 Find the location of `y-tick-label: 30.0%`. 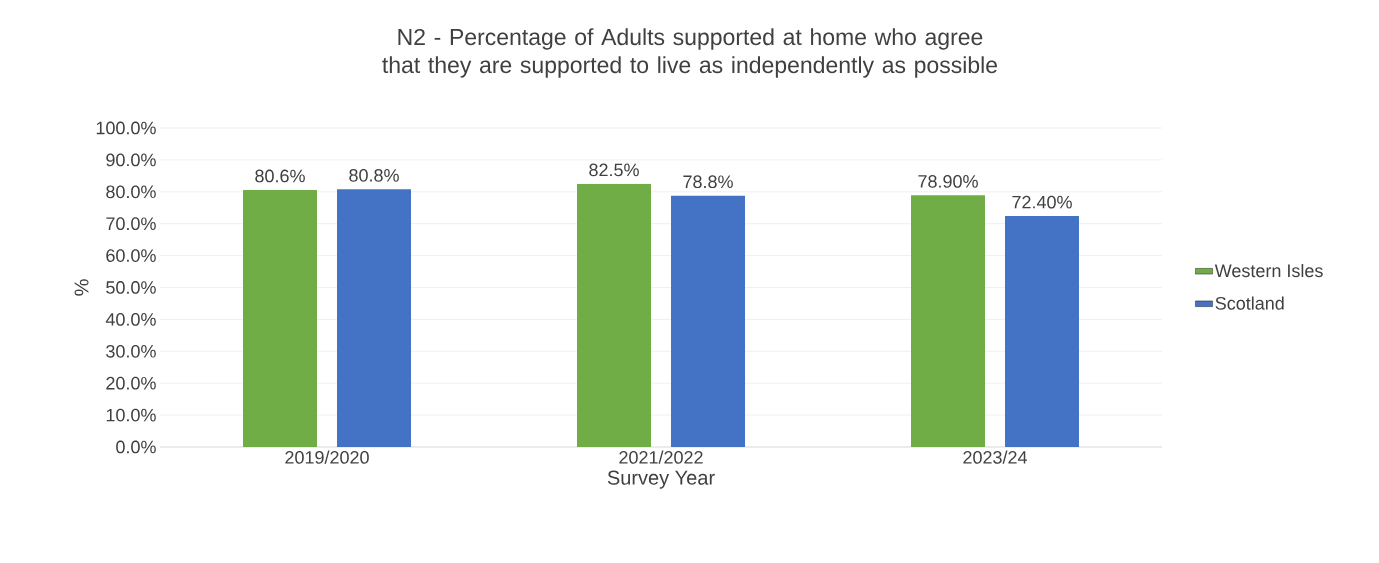

y-tick-label: 30.0% is located at coordinates (131, 351).